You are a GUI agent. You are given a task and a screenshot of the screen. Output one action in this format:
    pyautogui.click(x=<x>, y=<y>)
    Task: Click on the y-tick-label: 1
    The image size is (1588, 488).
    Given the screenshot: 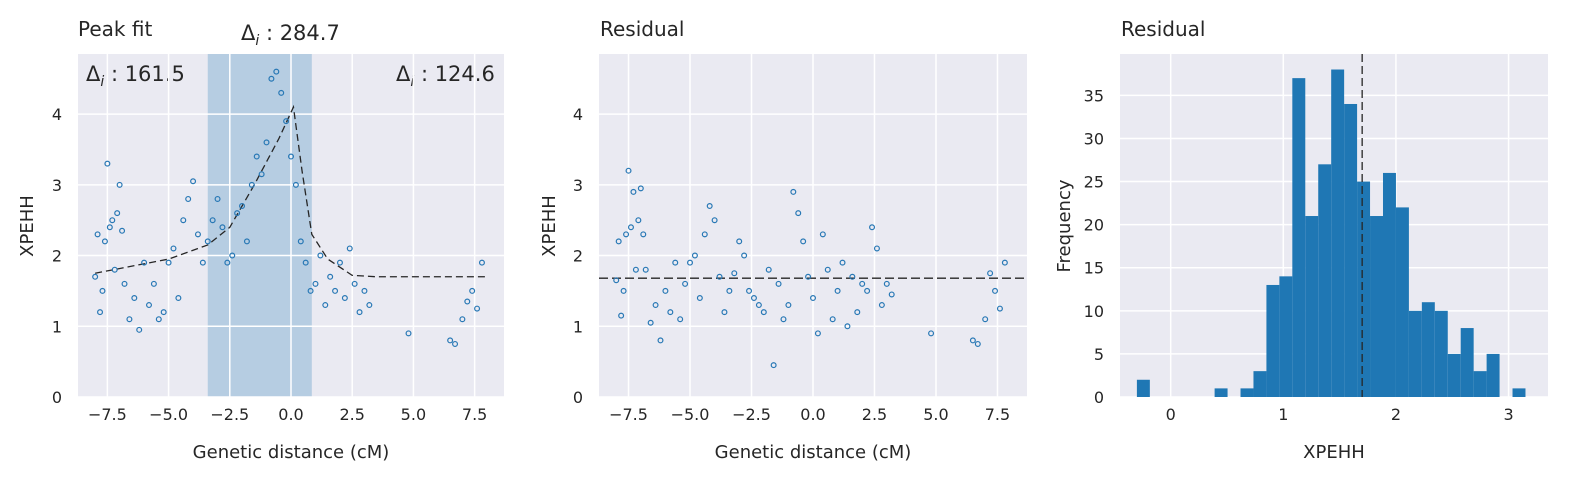 What is the action you would take?
    pyautogui.click(x=578, y=326)
    